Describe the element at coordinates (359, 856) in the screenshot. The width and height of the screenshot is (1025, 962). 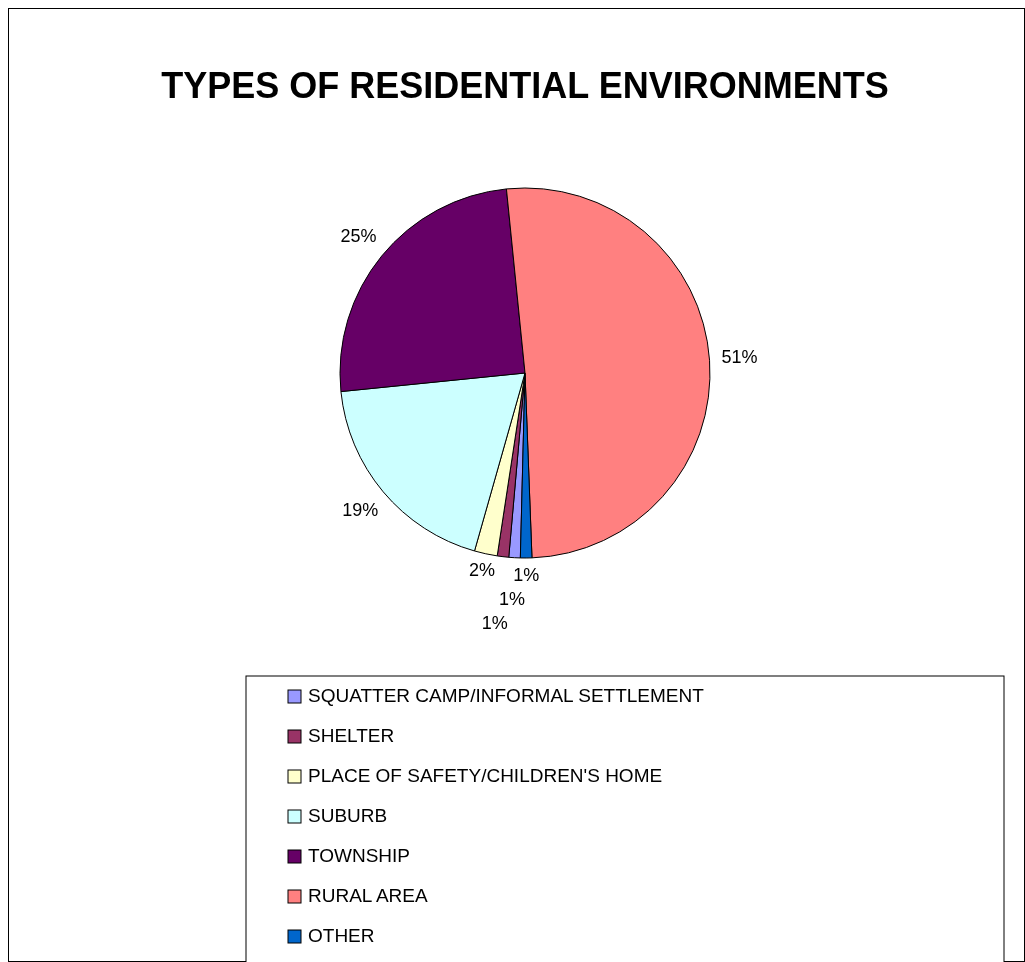
I see `legend-label: TOWNSHIP` at that location.